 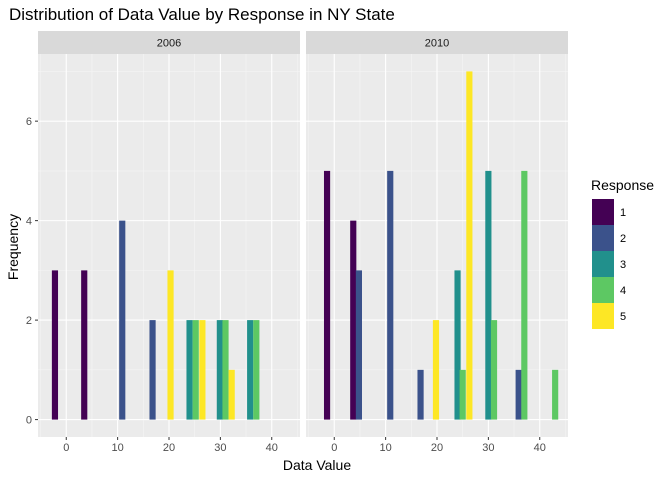 What do you see at coordinates (29, 321) in the screenshot?
I see `y-tick-label: 2` at bounding box center [29, 321].